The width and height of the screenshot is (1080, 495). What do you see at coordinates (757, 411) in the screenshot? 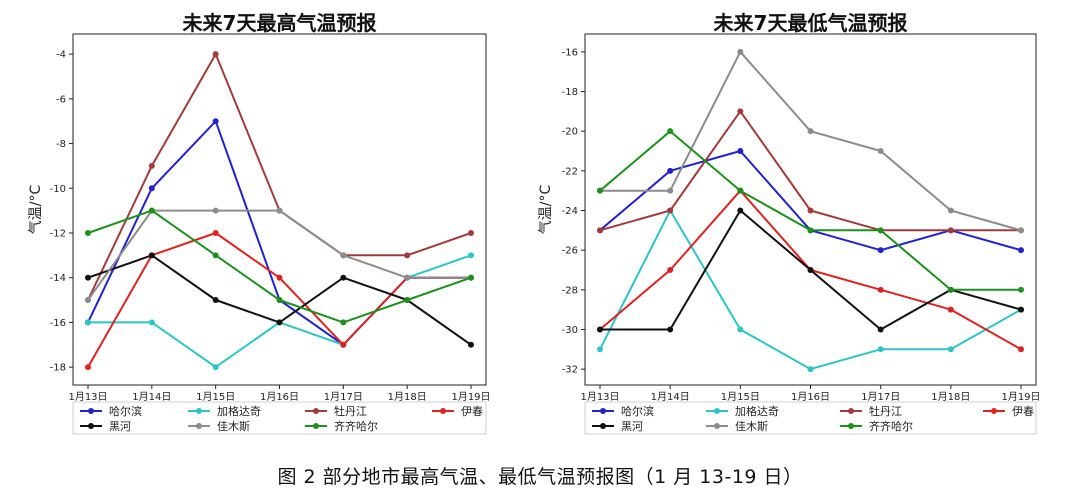
I see `legend-label: 加格达奇` at bounding box center [757, 411].